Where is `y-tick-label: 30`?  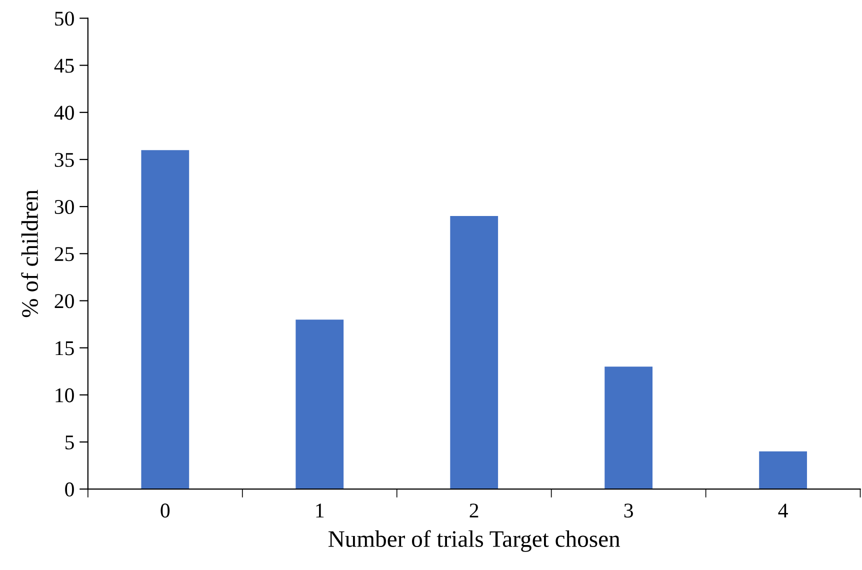 y-tick-label: 30 is located at coordinates (64, 207).